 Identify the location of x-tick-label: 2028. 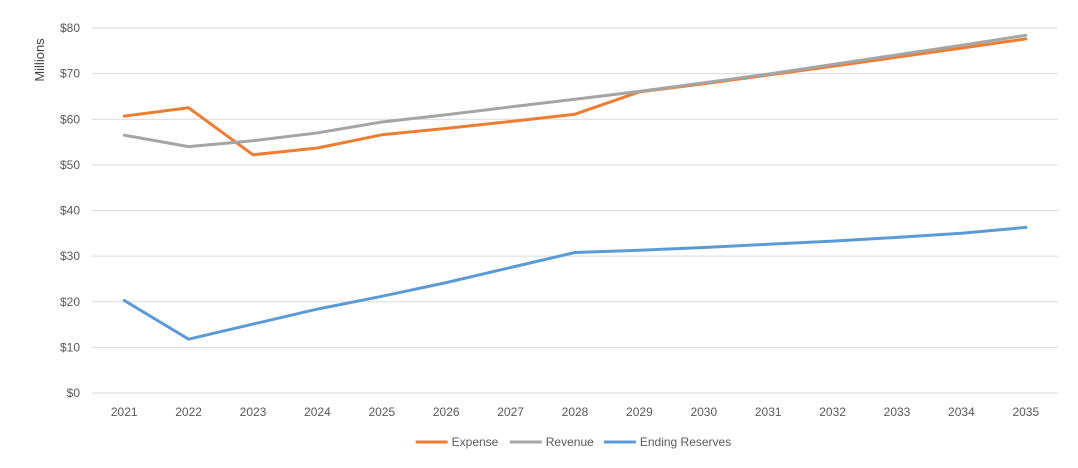
(575, 412).